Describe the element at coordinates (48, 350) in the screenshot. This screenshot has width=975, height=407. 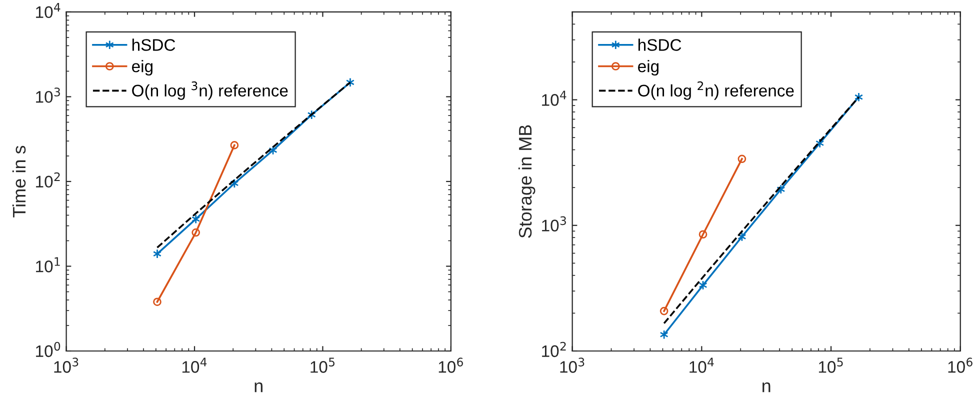
I see `y-tick-label: 10$^{0}$` at that location.